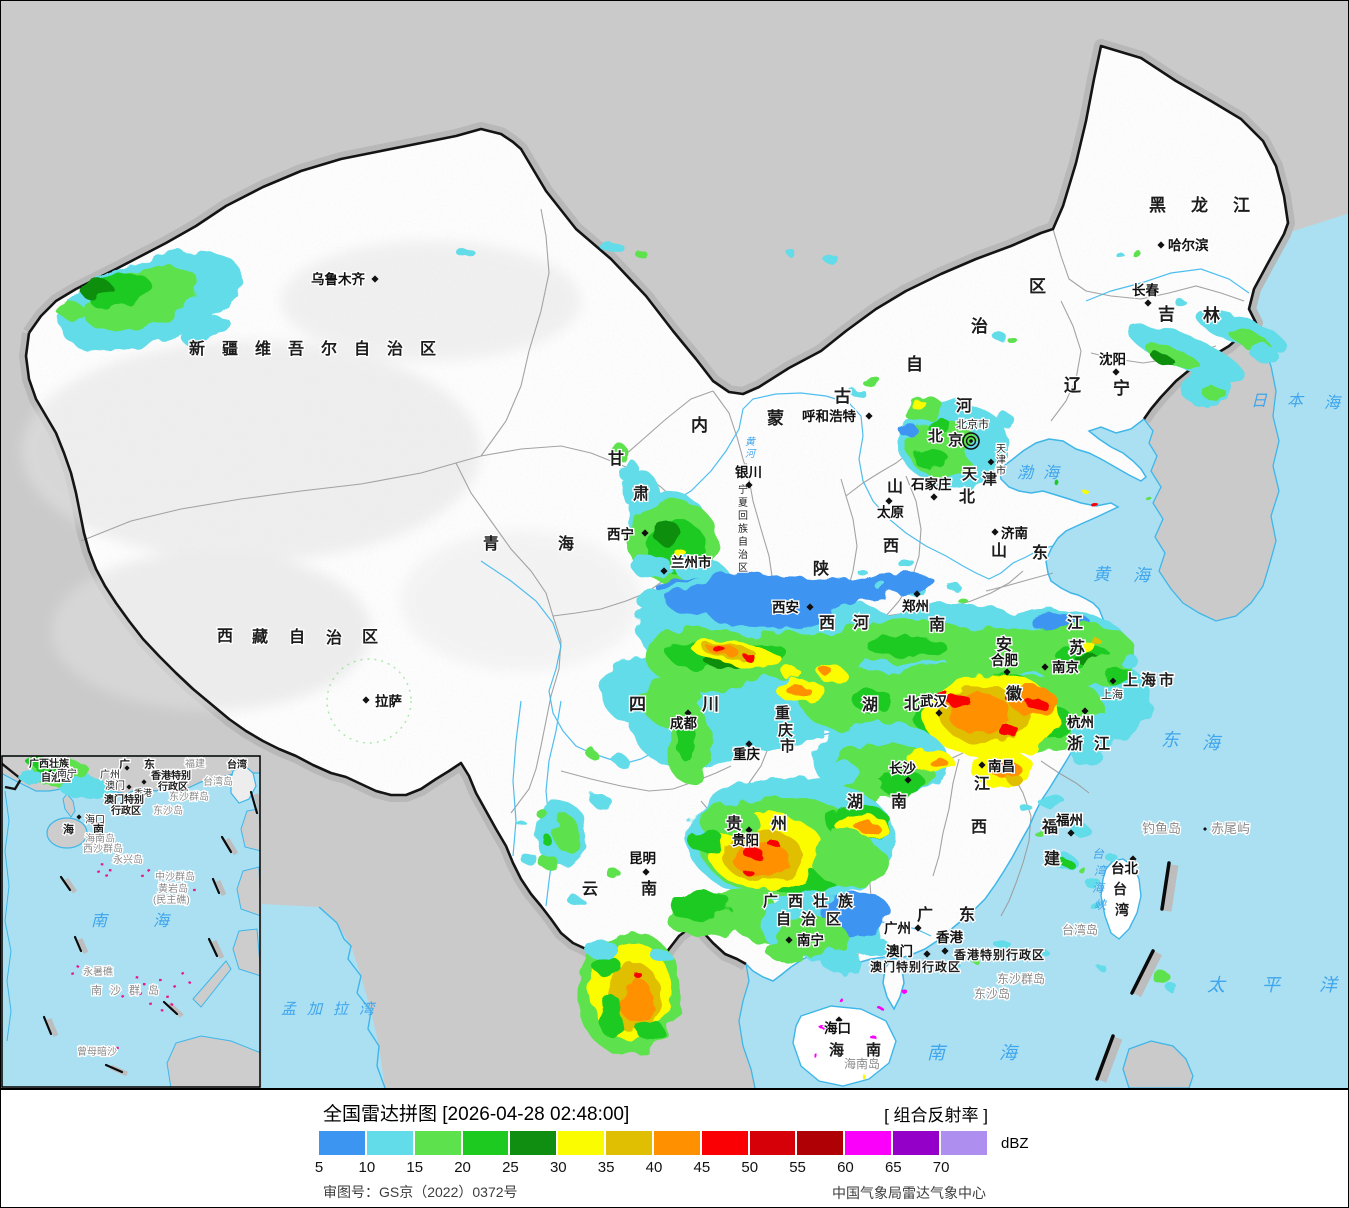 The image size is (1349, 1208). I want to click on province-label: 澳门特别行政区, so click(915, 966).